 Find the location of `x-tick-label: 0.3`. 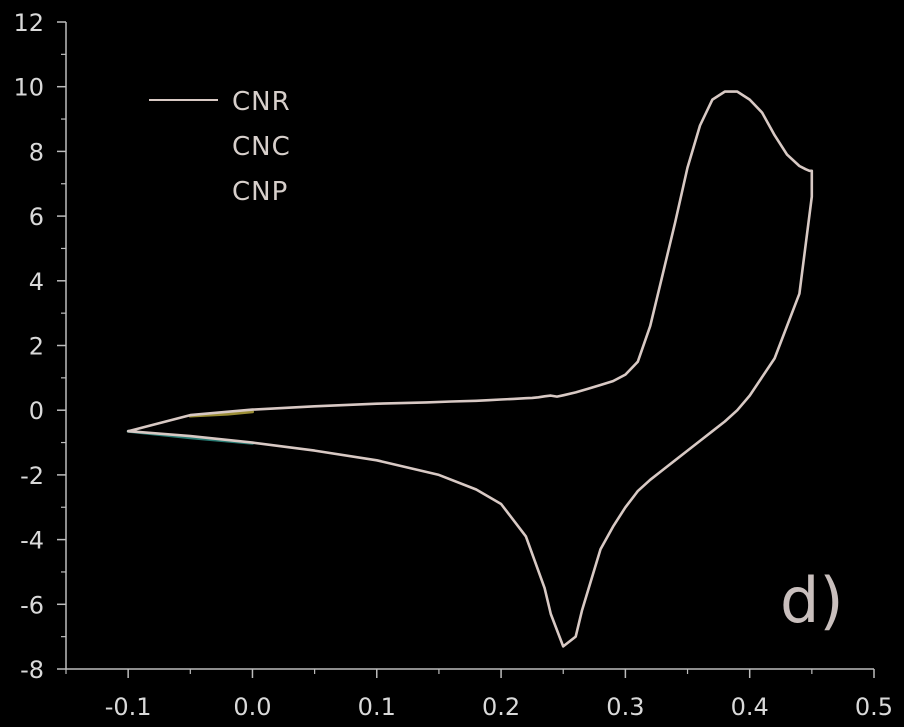

x-tick-label: 0.3 is located at coordinates (625, 707).